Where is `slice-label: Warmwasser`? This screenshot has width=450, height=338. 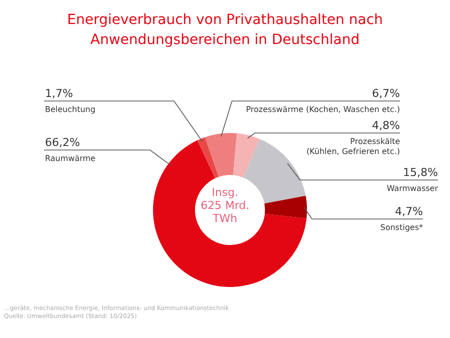 slice-label: Warmwasser is located at coordinates (412, 188).